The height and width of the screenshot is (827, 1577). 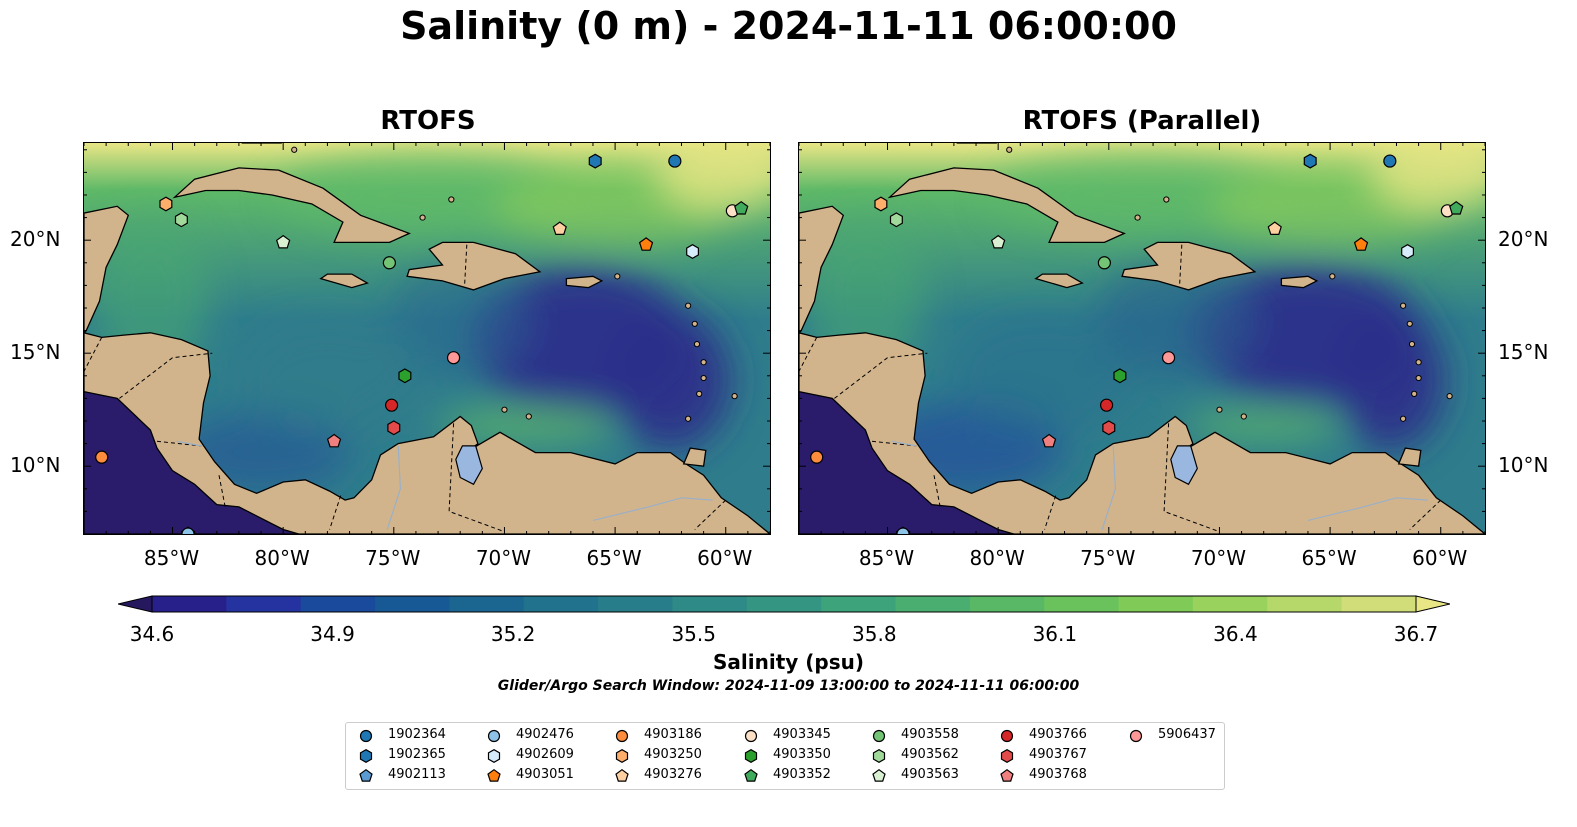 I want to click on legend-label: 4903562, so click(x=930, y=754).